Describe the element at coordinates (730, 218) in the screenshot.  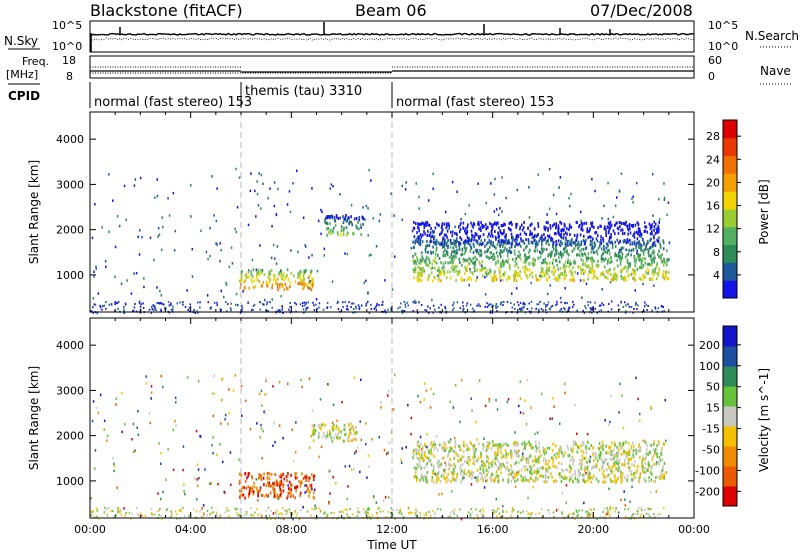
I see `colorbar-swatch` at that location.